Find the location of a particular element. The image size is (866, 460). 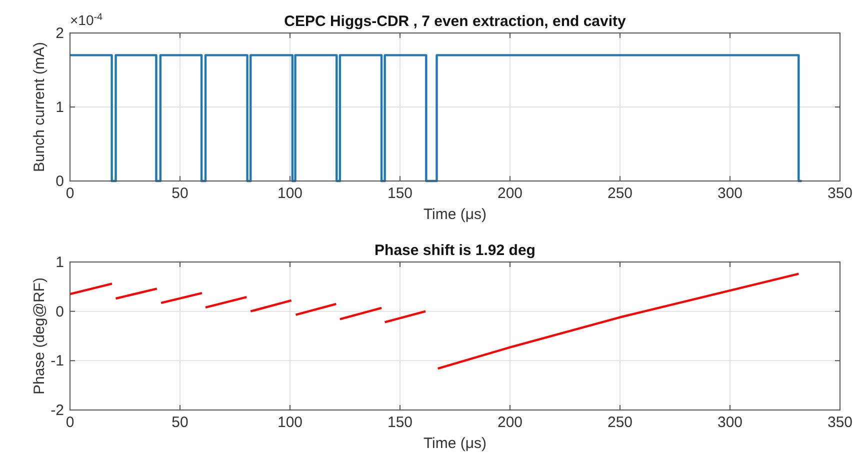

y-axis-title: Bunch current (mA) is located at coordinates (39, 107).